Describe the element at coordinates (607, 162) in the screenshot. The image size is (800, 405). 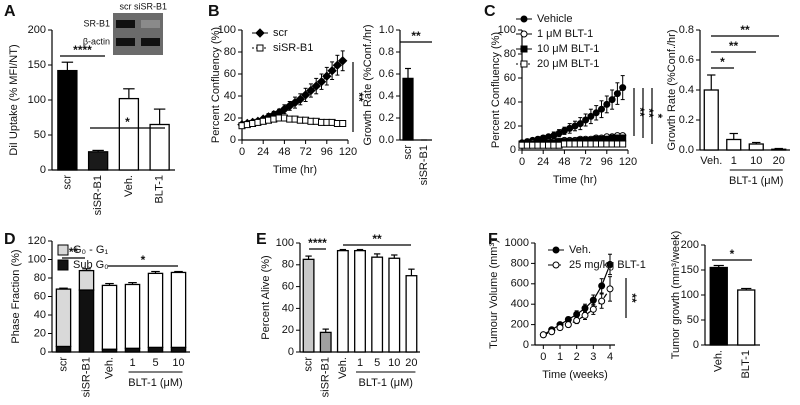
I see `x-tick-label: 96` at that location.